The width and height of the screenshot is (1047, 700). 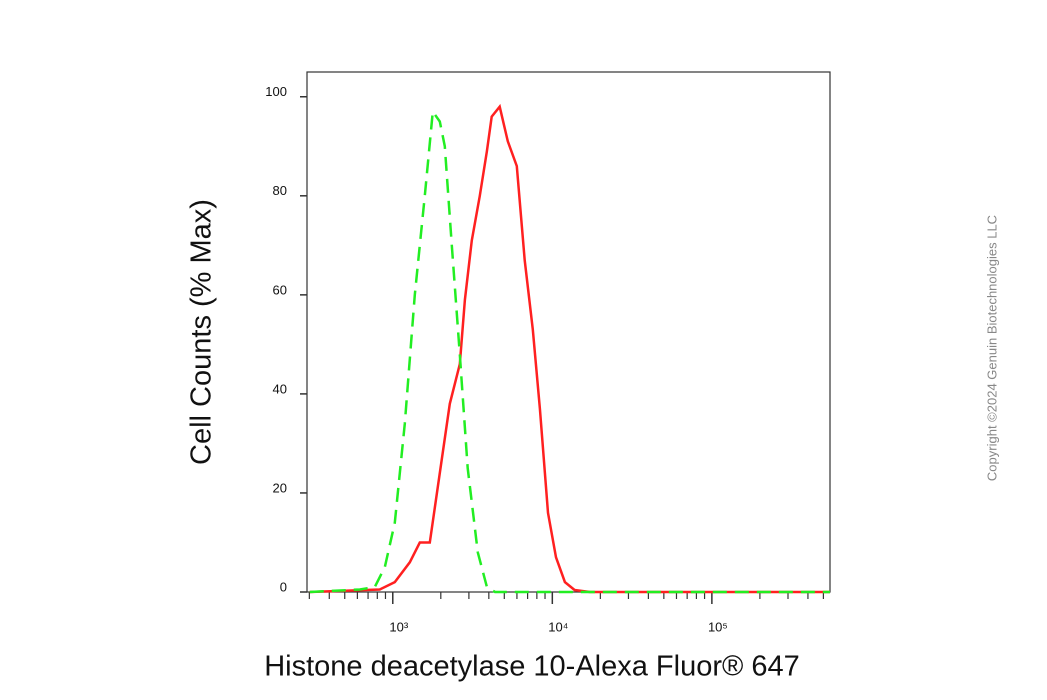 I want to click on y-axis-label: Cell Counts (% Max), so click(x=202, y=332).